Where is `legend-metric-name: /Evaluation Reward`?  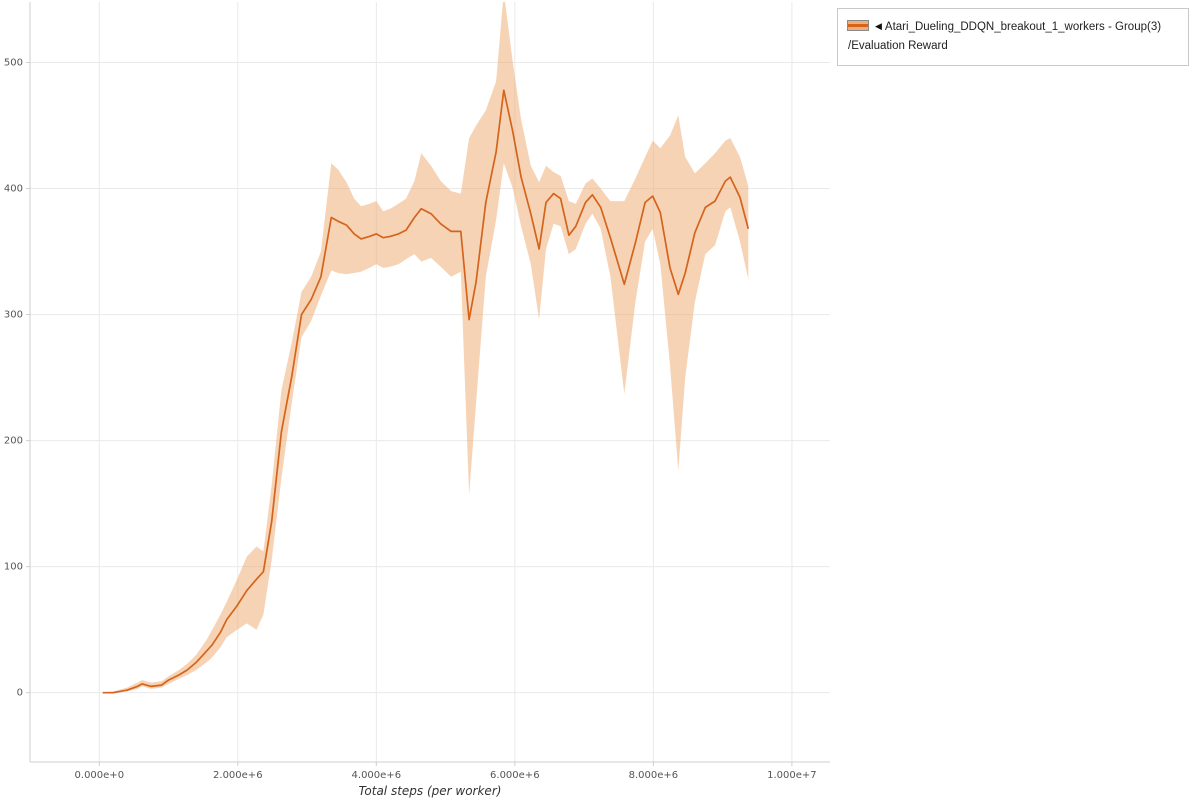 legend-metric-name: /Evaluation Reward is located at coordinates (898, 45).